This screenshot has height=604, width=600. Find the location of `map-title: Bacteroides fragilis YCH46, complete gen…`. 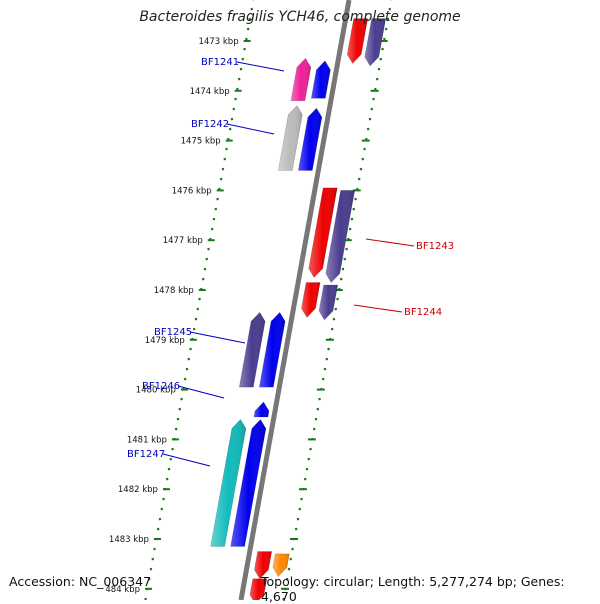

map-title: Bacteroides fragilis YCH46, complete gen… is located at coordinates (300, 17).